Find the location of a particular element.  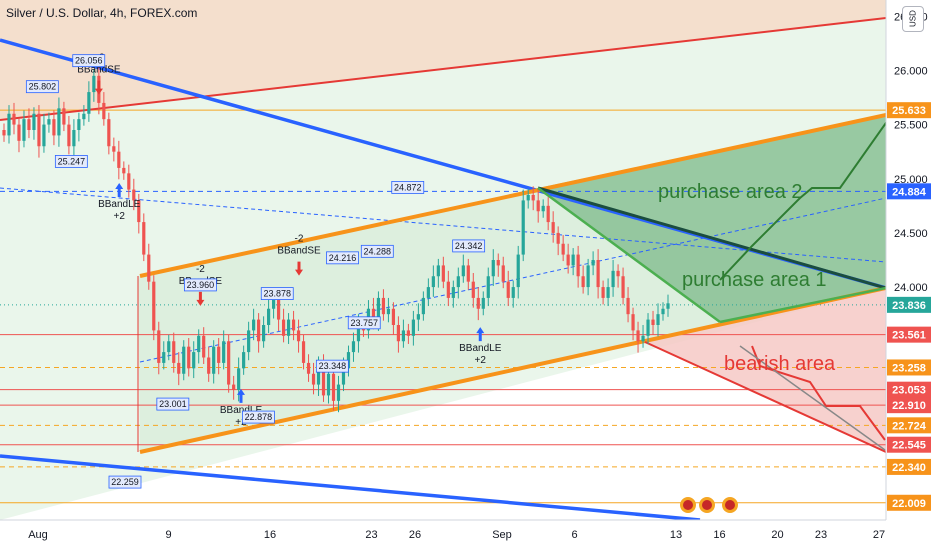

signal-sub-label: -2 is located at coordinates (200, 269).